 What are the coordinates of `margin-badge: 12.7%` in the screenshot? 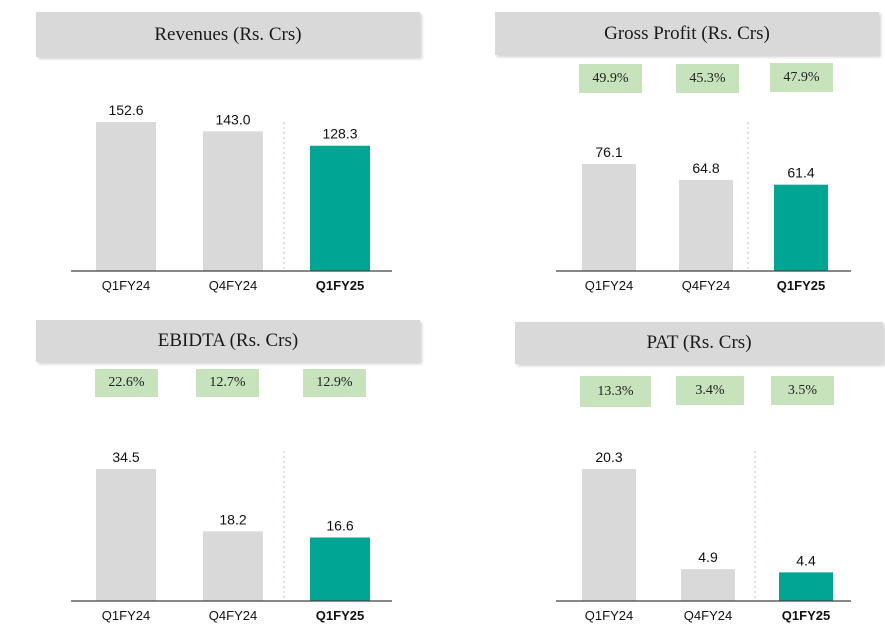 It's located at (227, 383).